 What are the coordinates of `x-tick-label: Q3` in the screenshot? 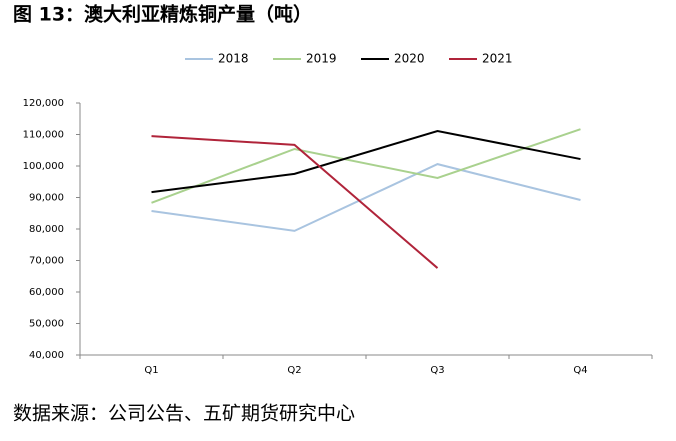 It's located at (437, 370).